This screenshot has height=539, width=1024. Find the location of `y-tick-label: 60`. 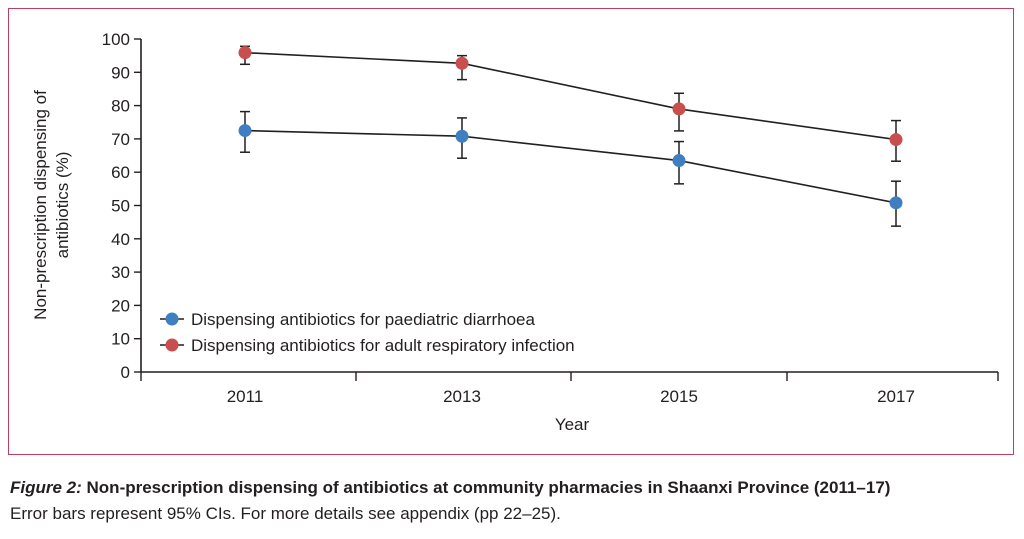

y-tick-label: 60 is located at coordinates (120, 172).